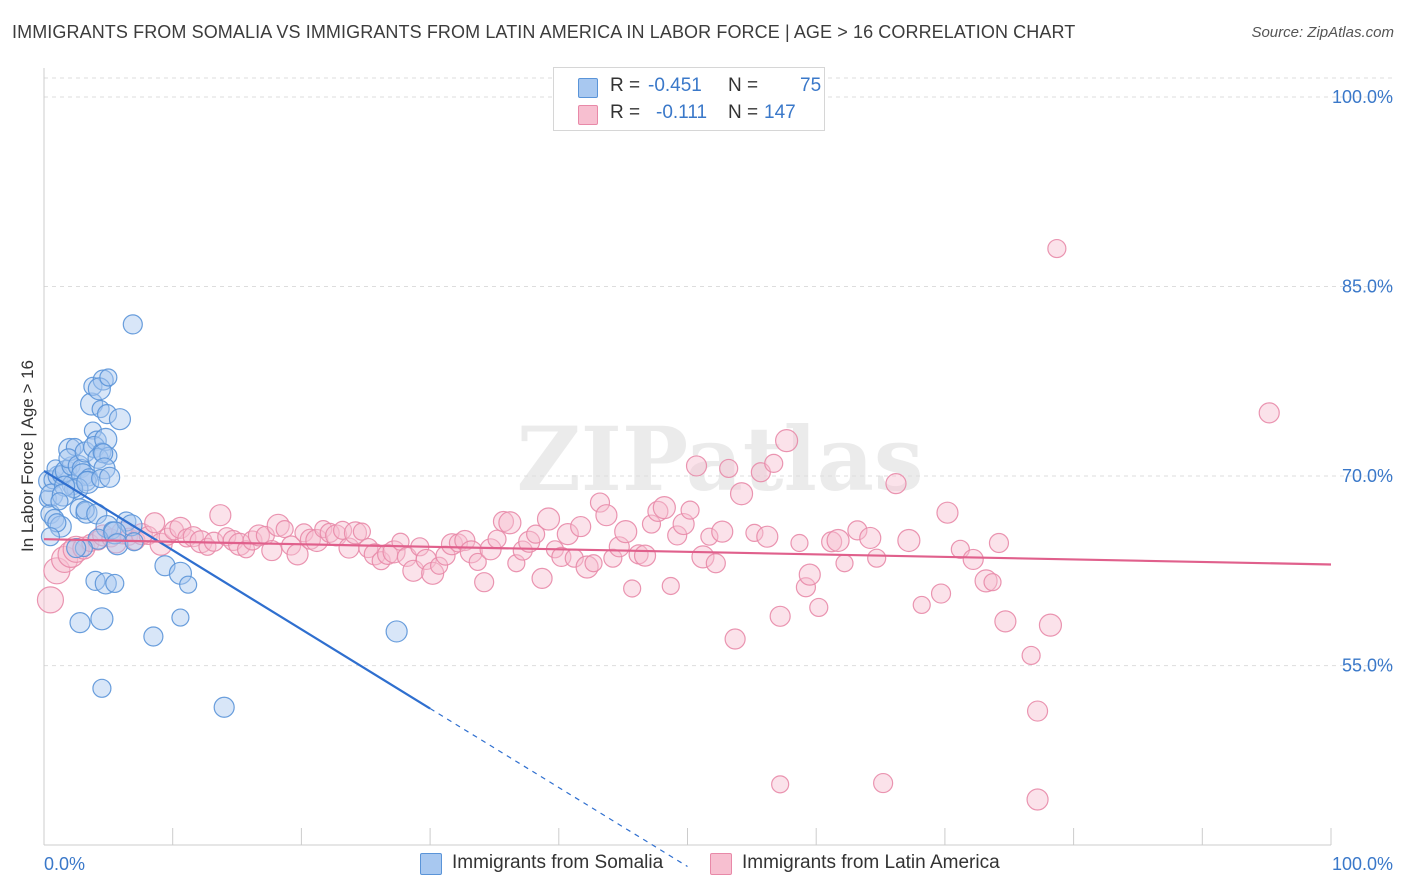 Image resolution: width=1406 pixels, height=892 pixels. What do you see at coordinates (1362, 97) in the screenshot?
I see `y-tick-label: 100.0%` at bounding box center [1362, 97].